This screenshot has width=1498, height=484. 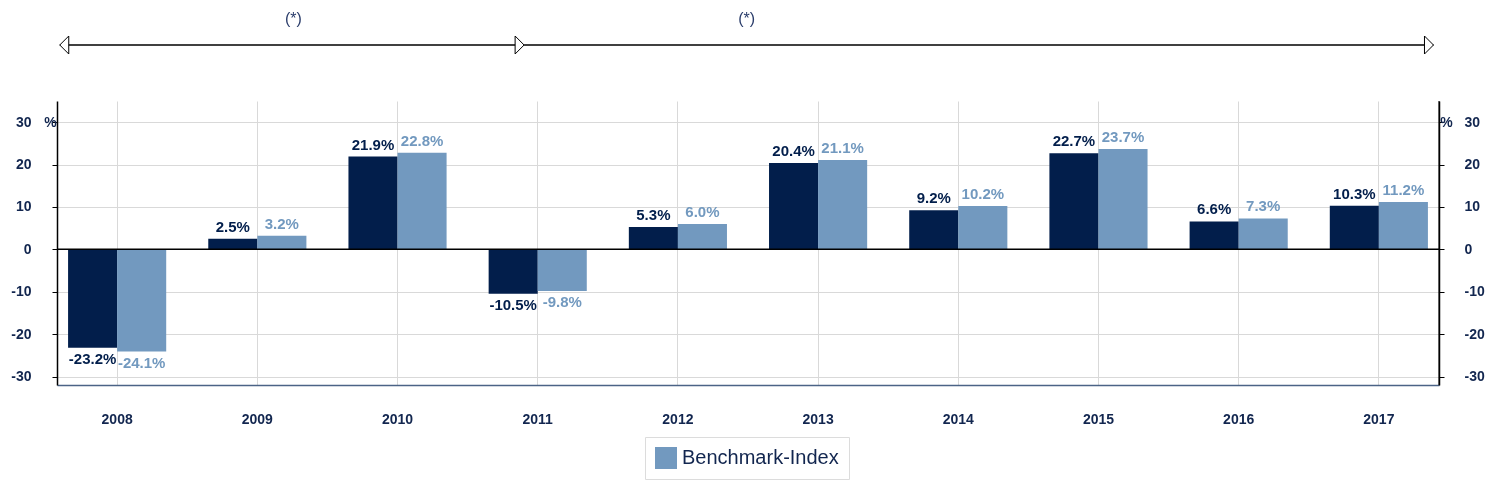 I want to click on data-label: 3.2%, so click(x=281, y=223).